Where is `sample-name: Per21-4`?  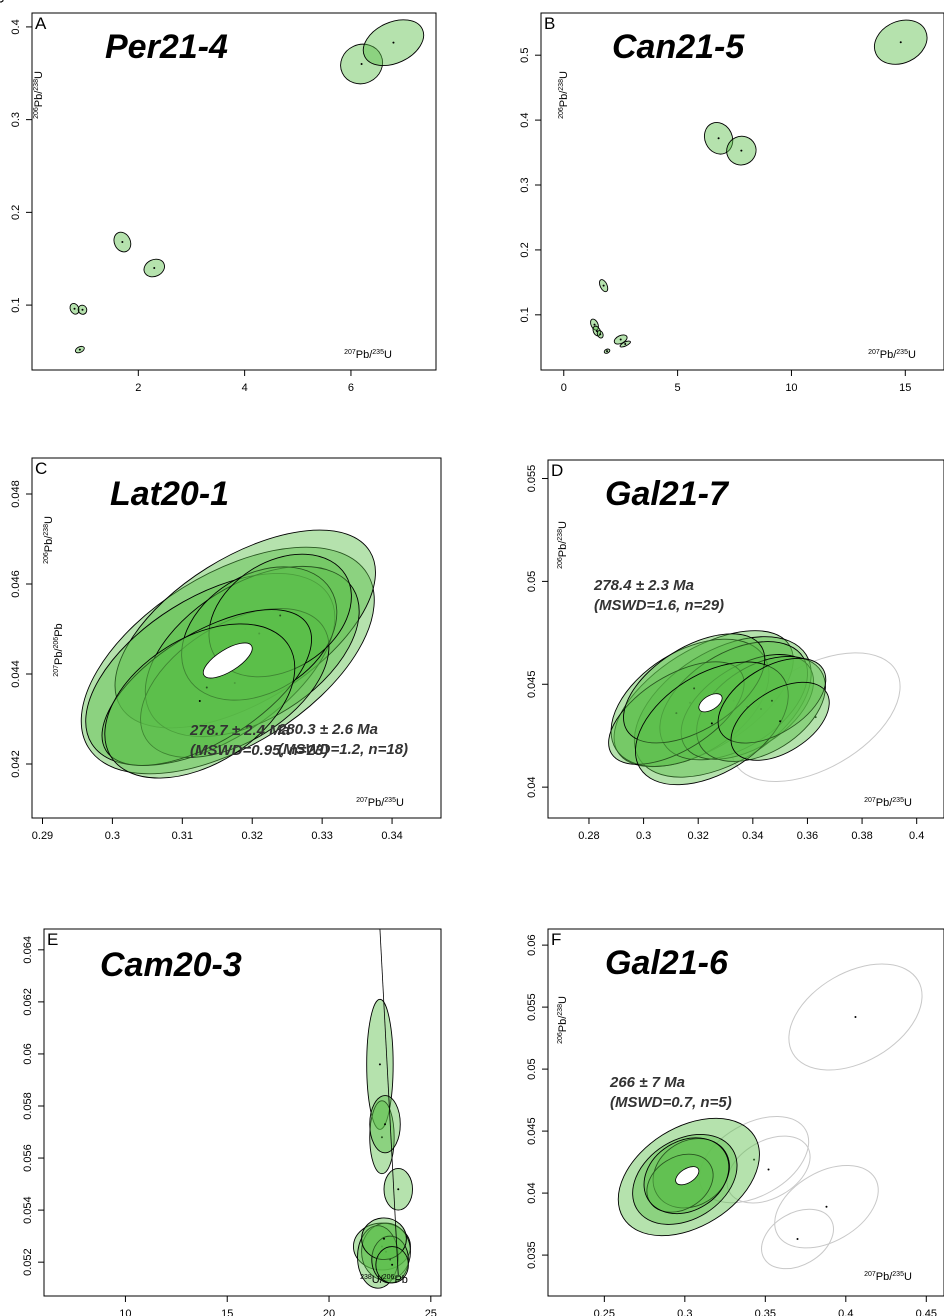
sample-name: Per21-4 is located at coordinates (166, 47).